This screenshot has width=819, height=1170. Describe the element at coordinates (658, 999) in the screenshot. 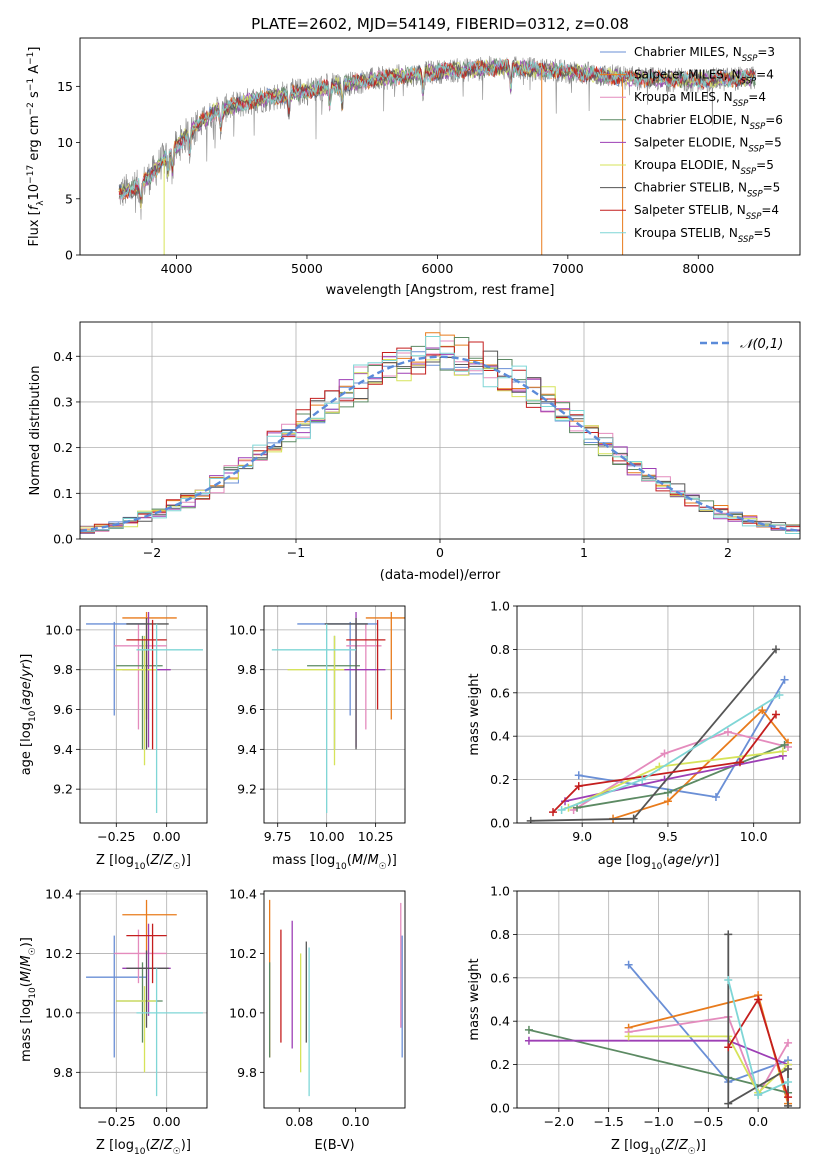

I see `massweight_vs_Z-frame` at that location.